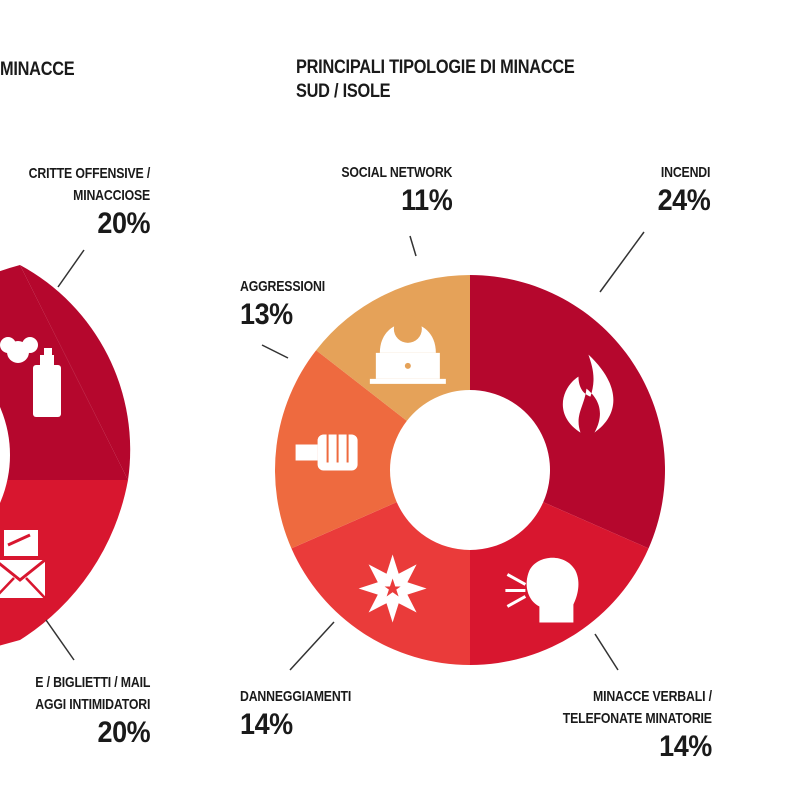  I want to click on left-slice-scritte, so click(64, 372).